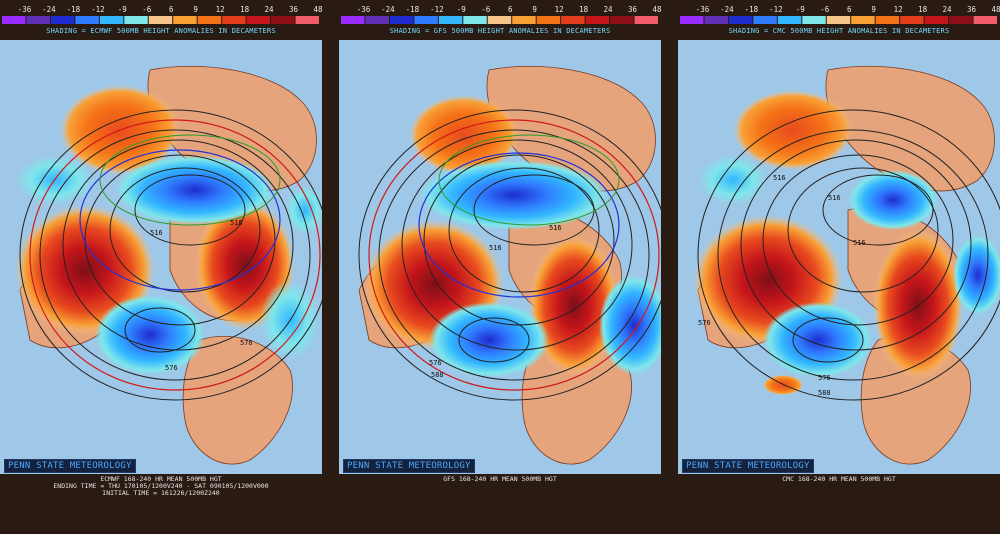 The width and height of the screenshot is (1000, 534). Describe the element at coordinates (495, 301) in the screenshot. I see `contour-labels: 516 516 576 588` at that location.